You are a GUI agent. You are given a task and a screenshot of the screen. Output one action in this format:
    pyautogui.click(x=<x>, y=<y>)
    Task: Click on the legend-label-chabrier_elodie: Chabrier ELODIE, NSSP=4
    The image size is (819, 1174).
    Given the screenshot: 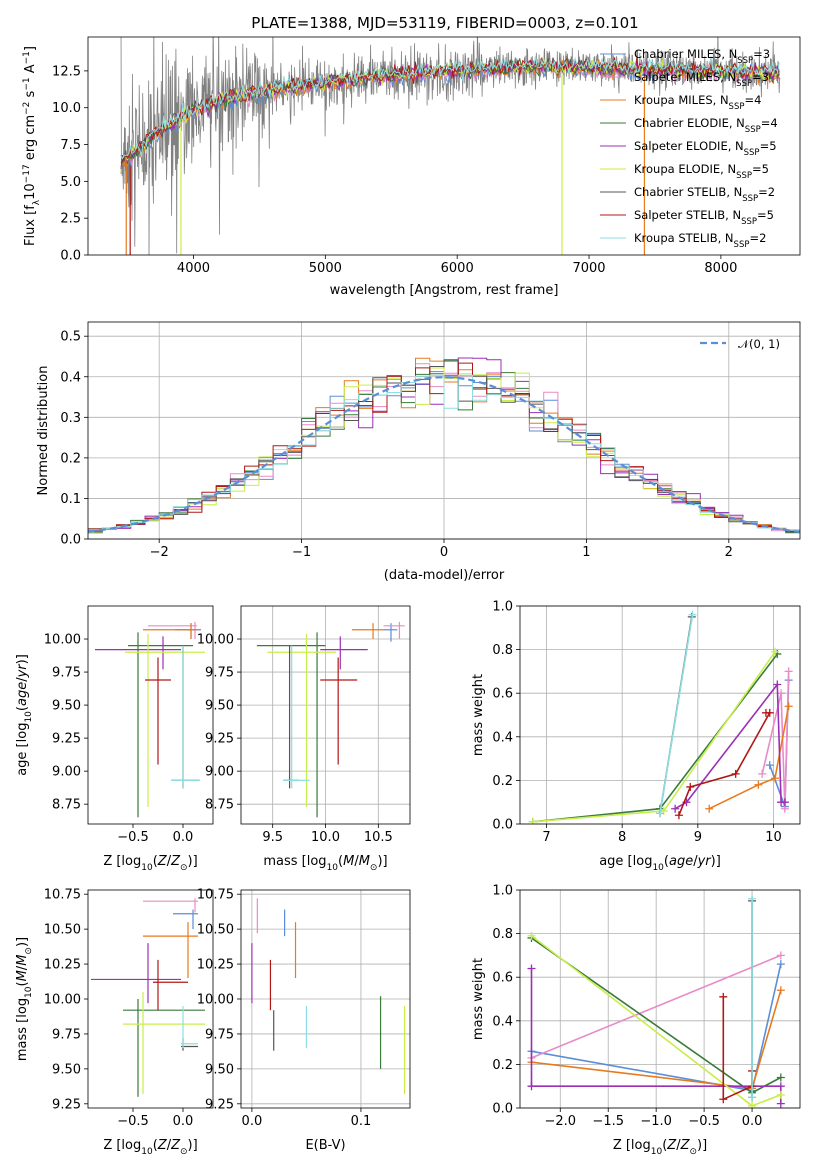 What is the action you would take?
    pyautogui.click(x=706, y=125)
    